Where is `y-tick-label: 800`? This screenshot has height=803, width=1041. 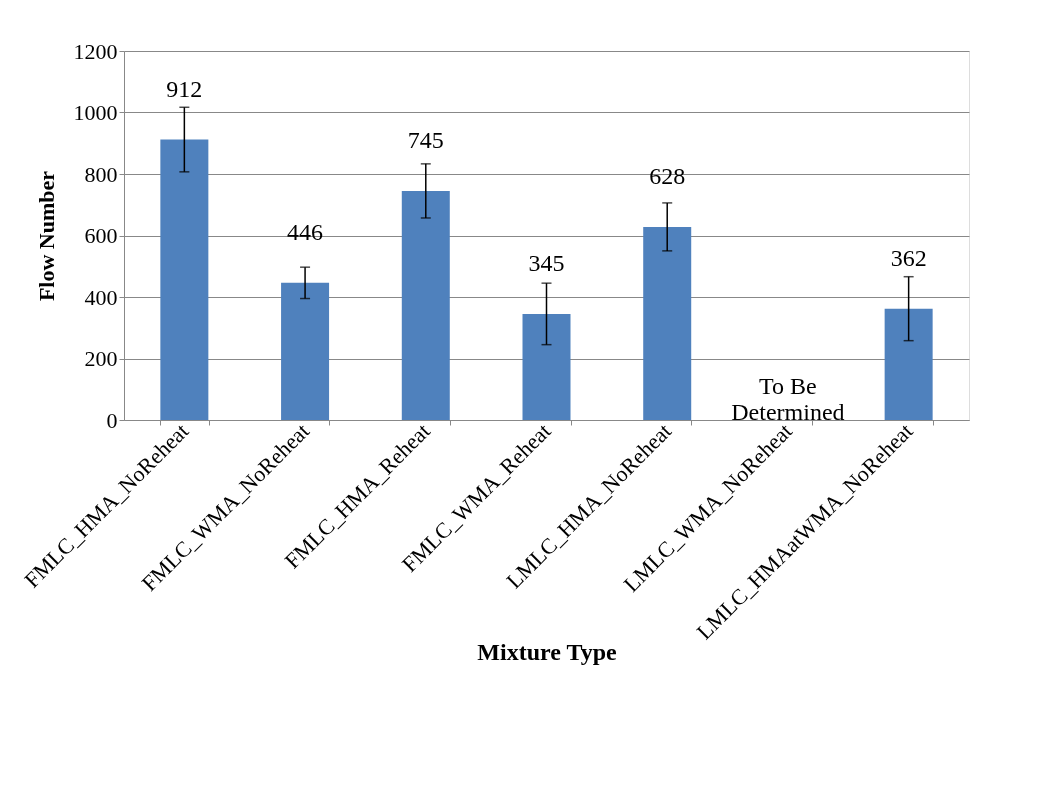
y-tick-label: 800 is located at coordinates (101, 174).